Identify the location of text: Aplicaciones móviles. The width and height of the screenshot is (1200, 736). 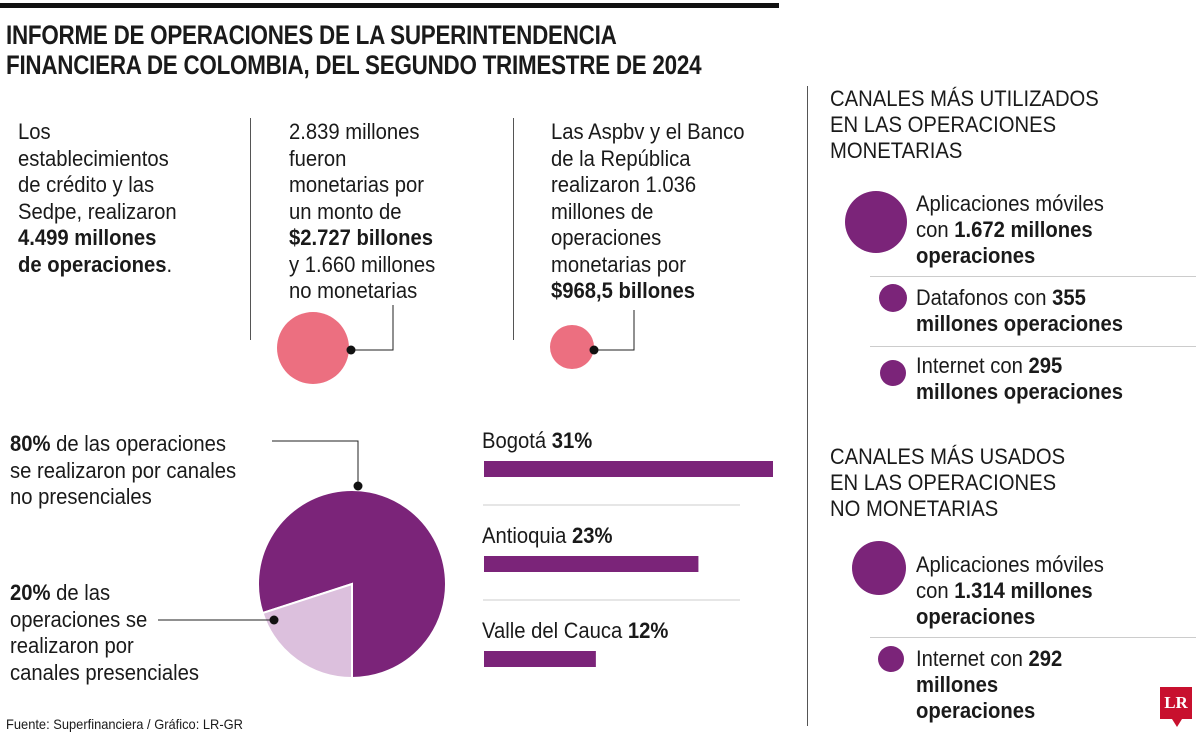
(1010, 564).